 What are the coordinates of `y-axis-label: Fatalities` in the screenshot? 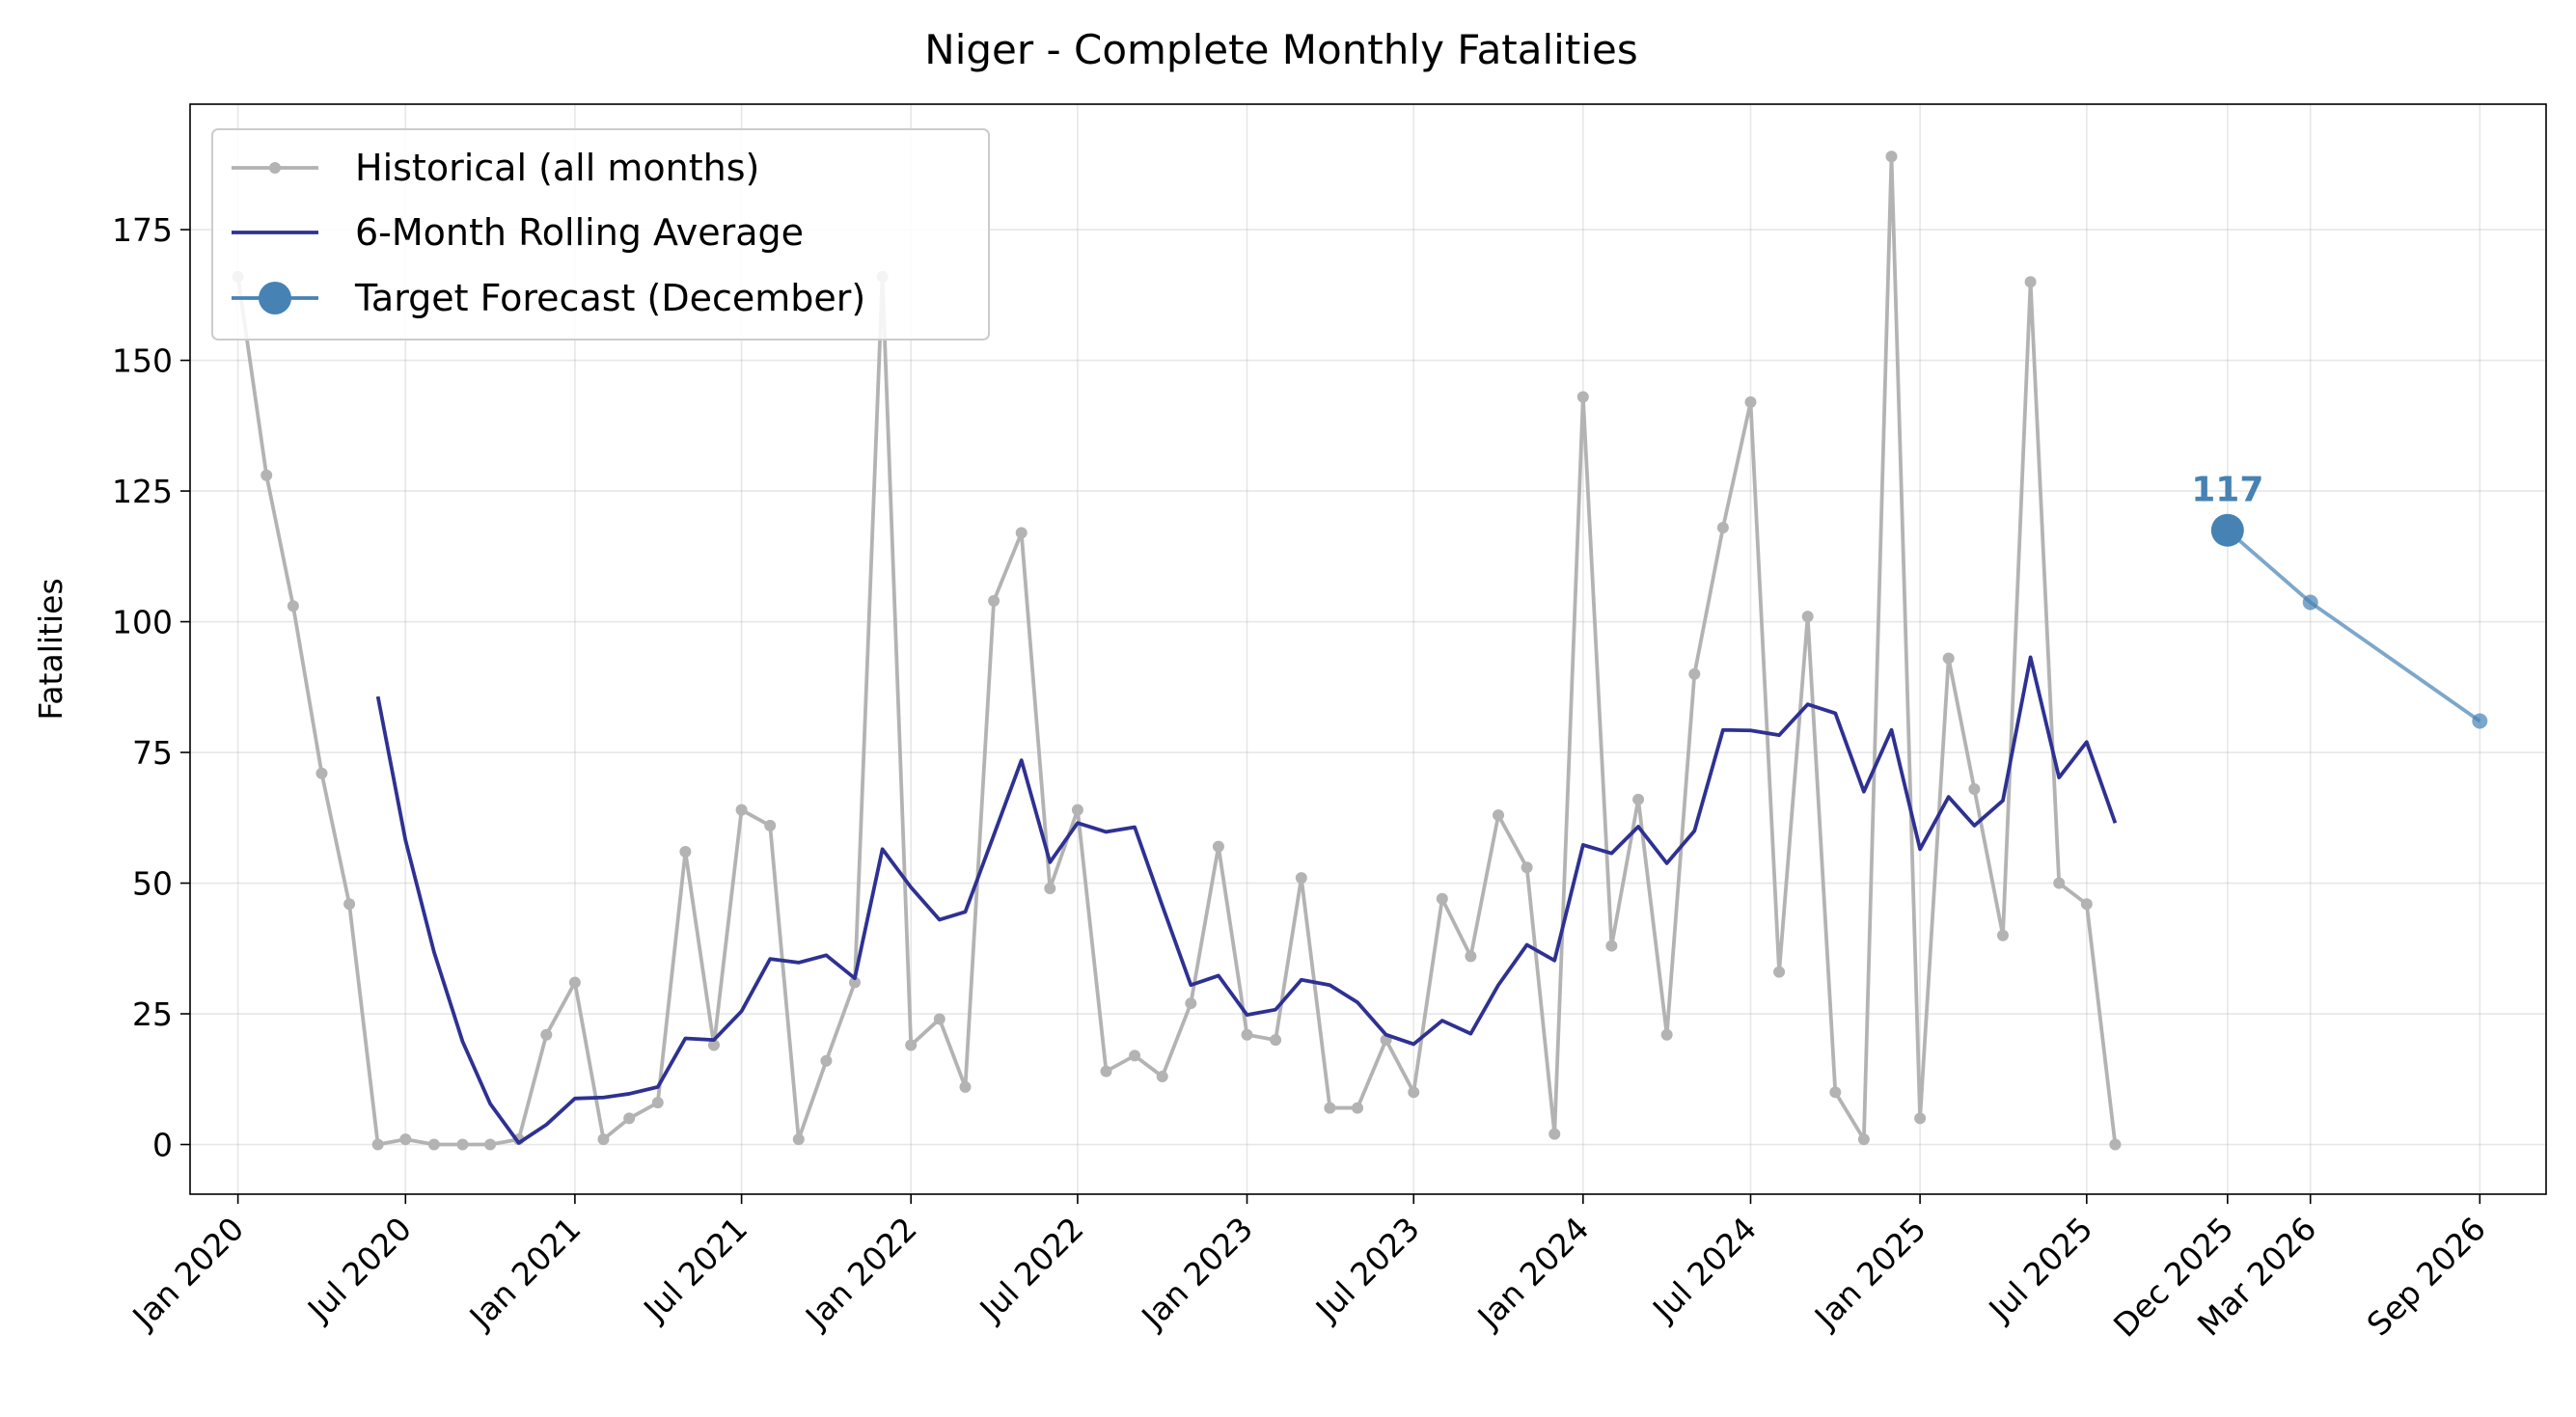 It's located at (51, 649).